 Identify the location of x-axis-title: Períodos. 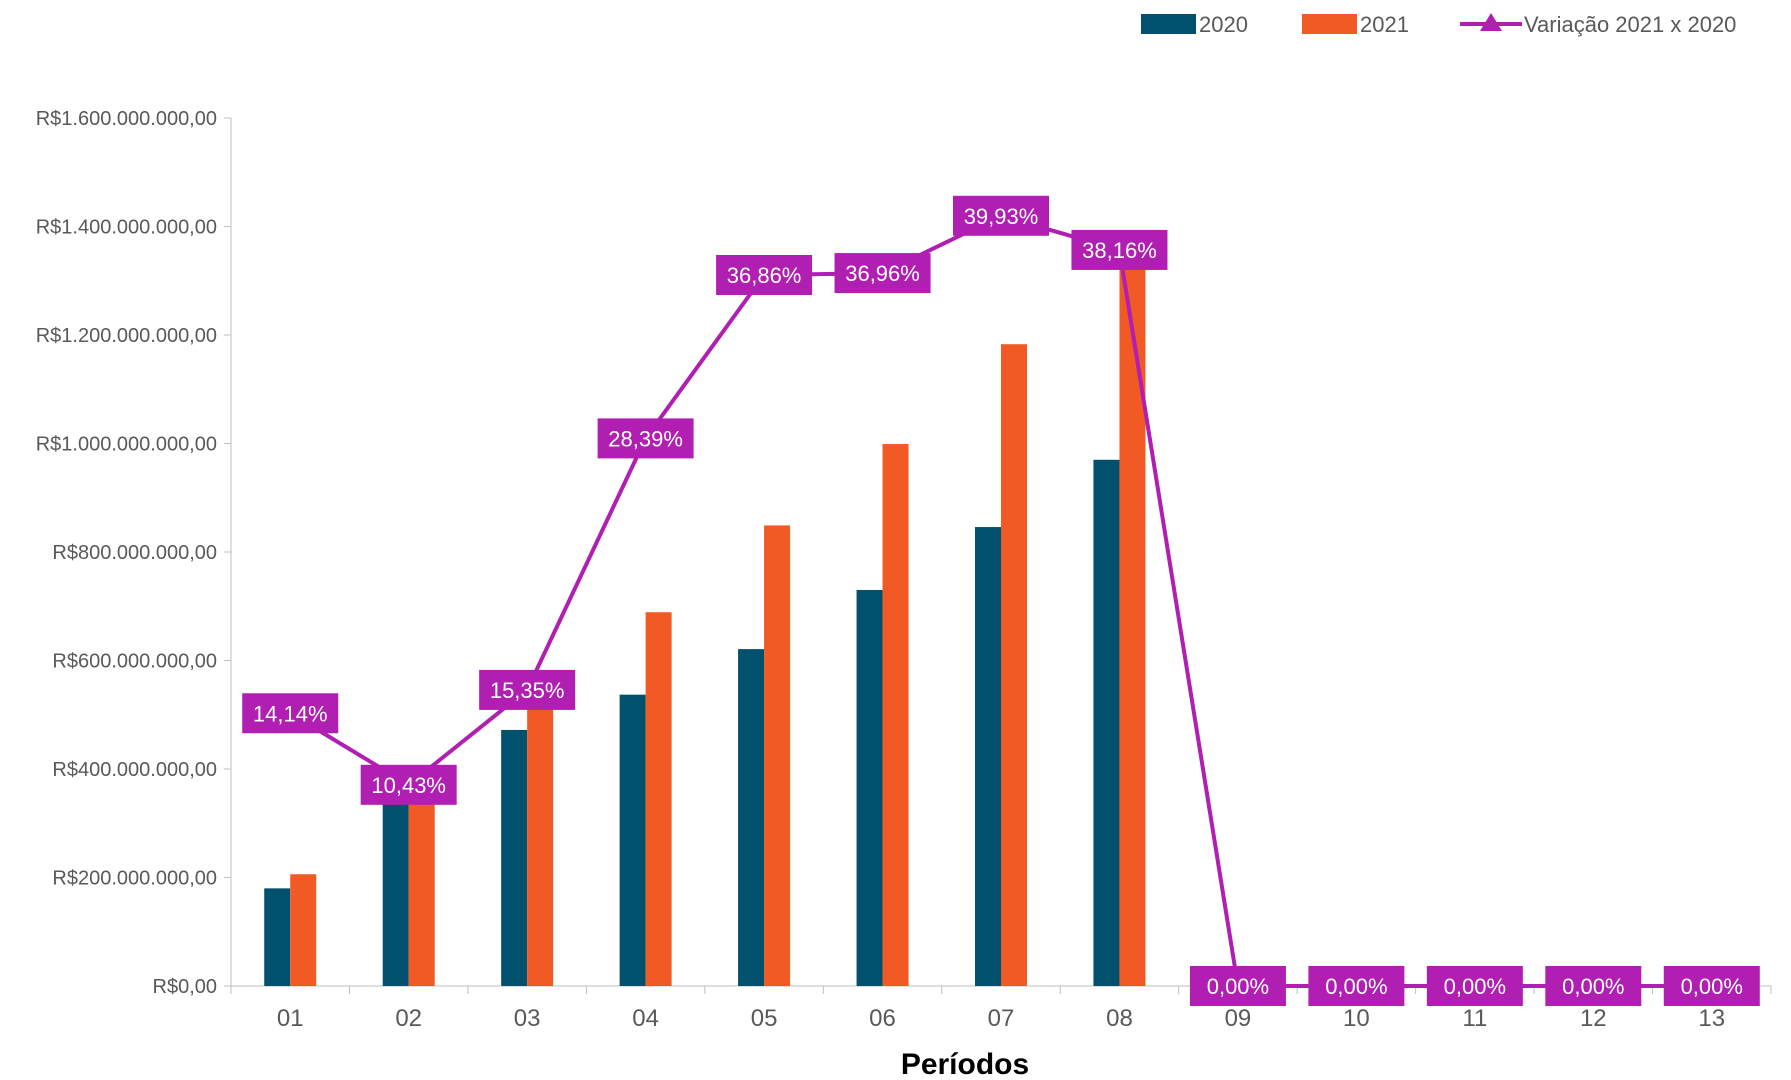
(965, 1064).